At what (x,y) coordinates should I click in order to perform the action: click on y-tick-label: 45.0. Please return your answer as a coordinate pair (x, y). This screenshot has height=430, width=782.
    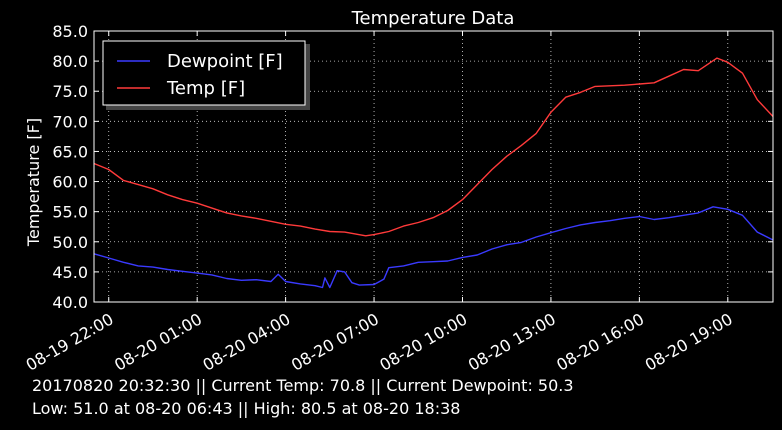
    Looking at the image, I should click on (70, 272).